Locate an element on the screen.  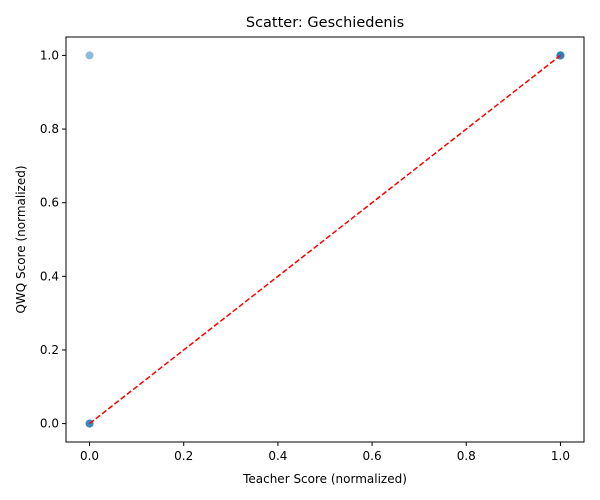
y-tick-label: 0.4 is located at coordinates (49, 276).